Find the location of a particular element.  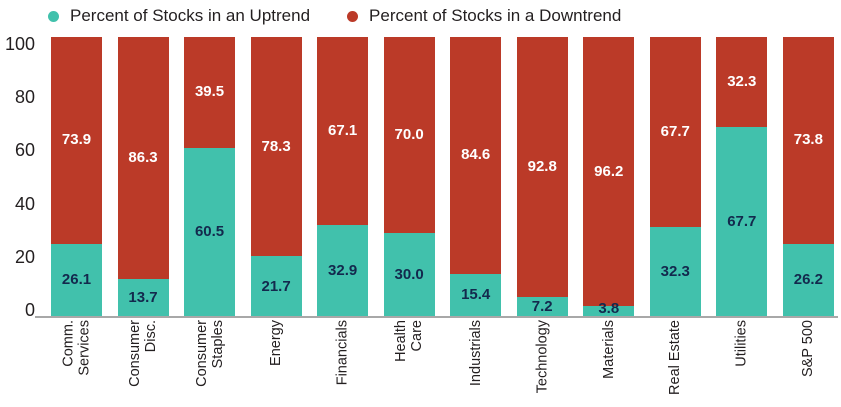

bar-segment-downtrend: 67.1 is located at coordinates (343, 131).